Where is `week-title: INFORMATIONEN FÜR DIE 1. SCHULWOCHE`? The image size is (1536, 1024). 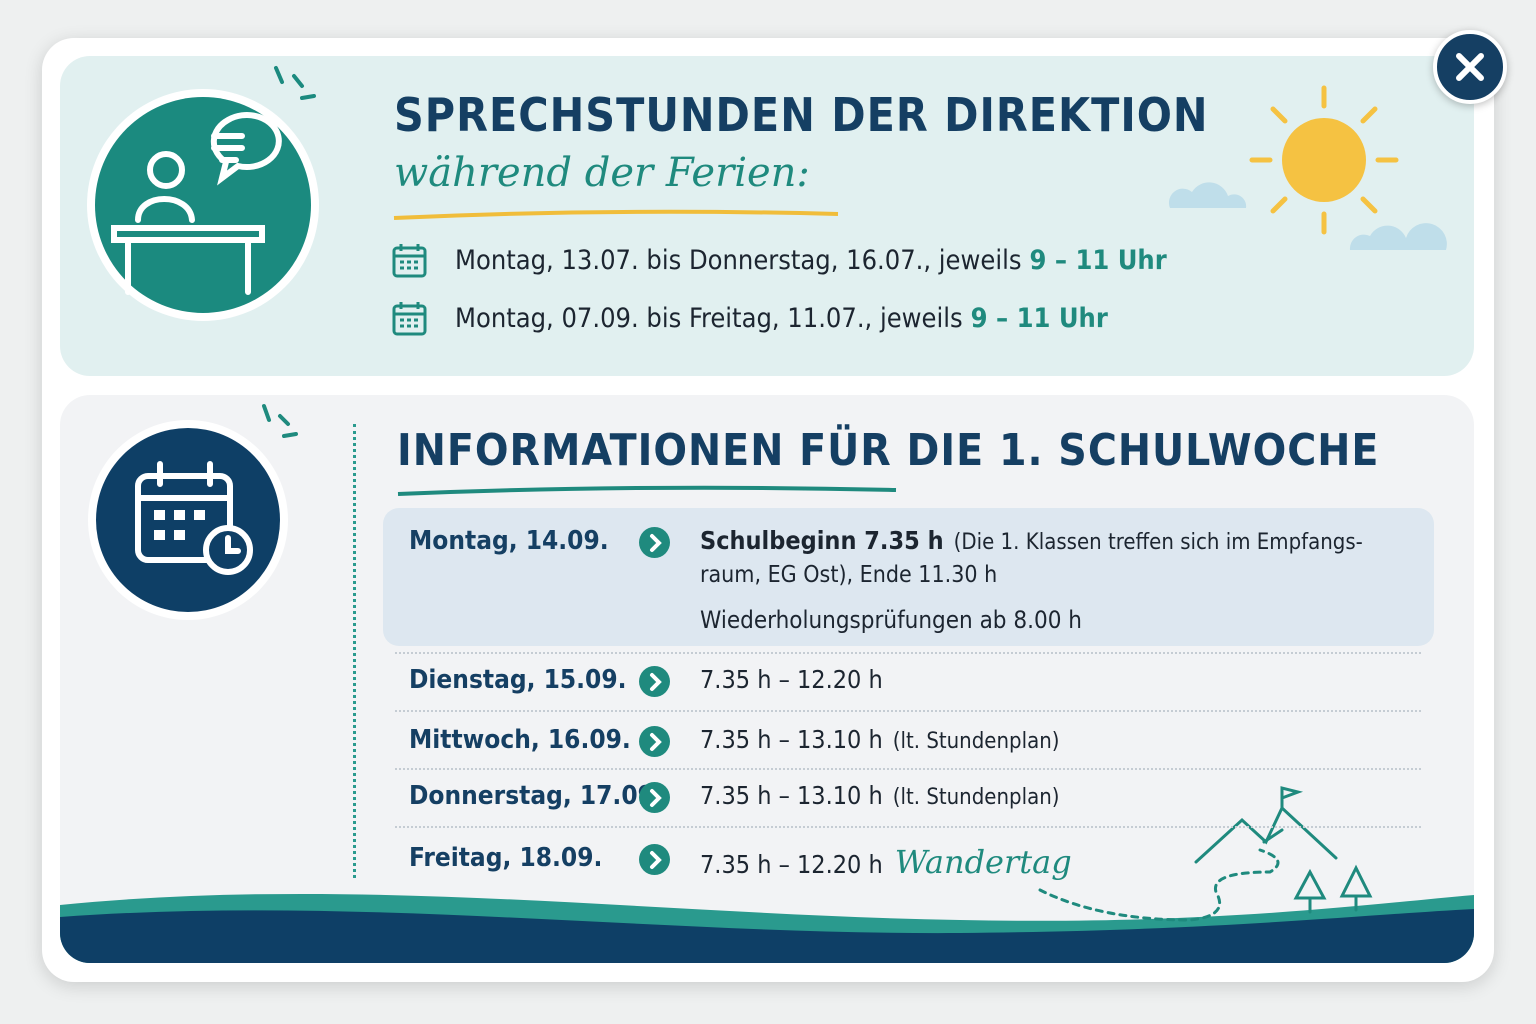
week-title: INFORMATIONEN FÜR DIE 1. SCHULWOCHE is located at coordinates (888, 450).